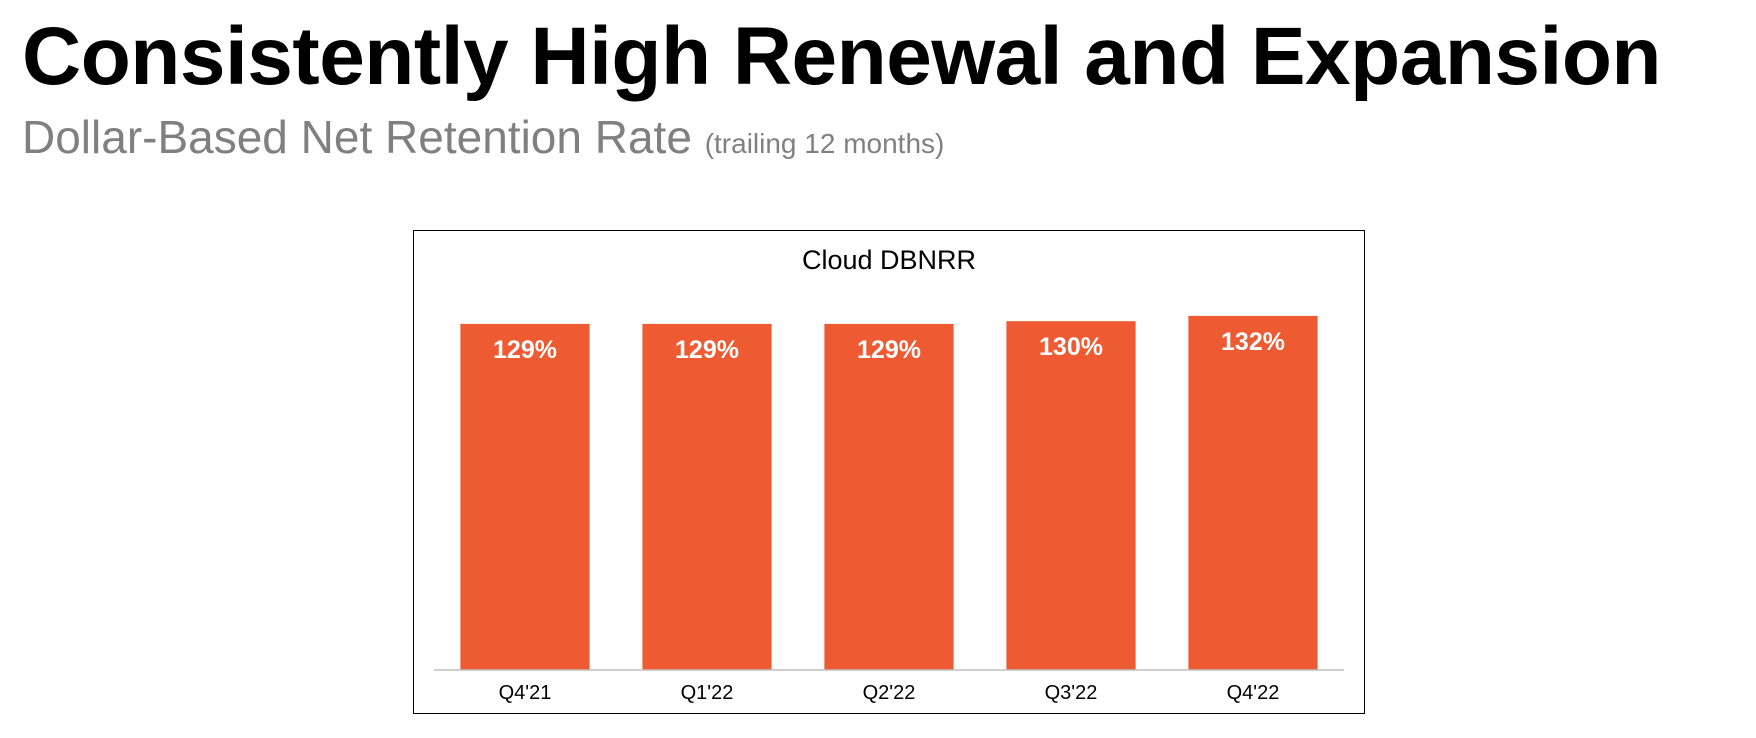 The width and height of the screenshot is (1756, 738). What do you see at coordinates (707, 693) in the screenshot?
I see `x-tick-label-1: Q1'22` at bounding box center [707, 693].